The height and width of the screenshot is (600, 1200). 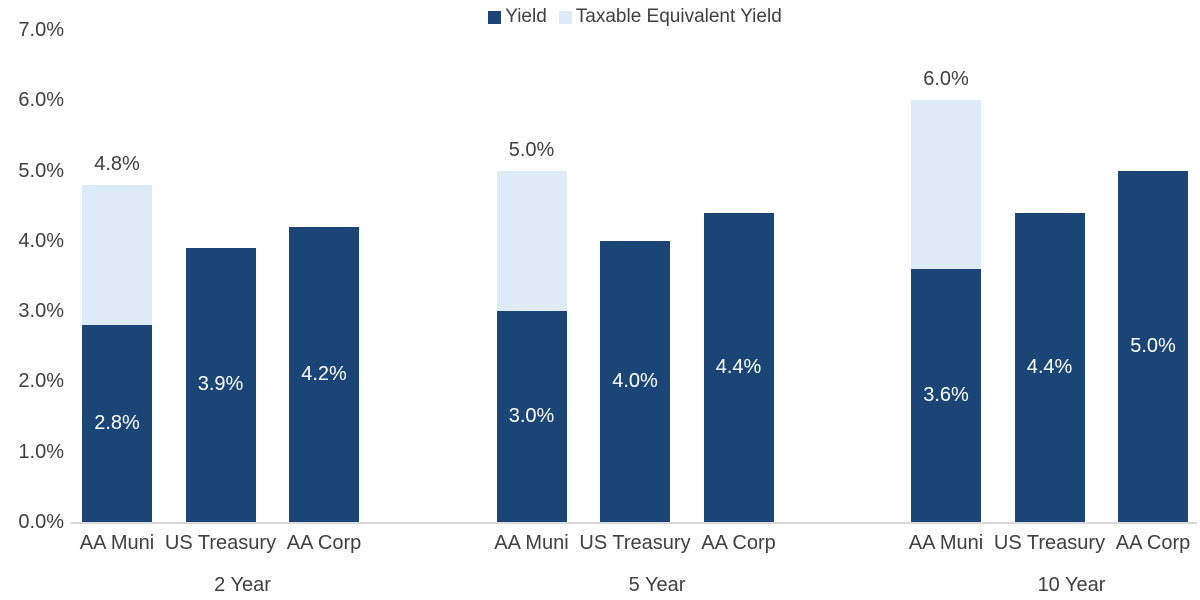 I want to click on y-axis-tick-label: 4.0%, so click(x=41, y=240).